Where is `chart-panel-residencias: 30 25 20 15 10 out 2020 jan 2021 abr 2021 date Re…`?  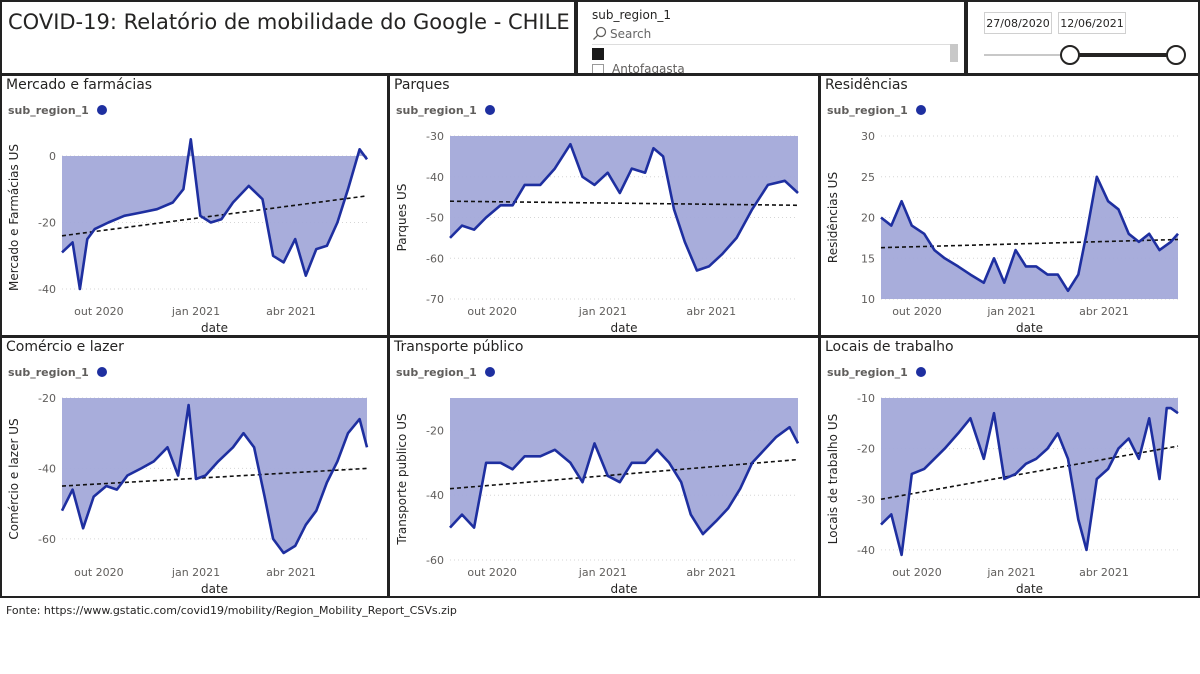 chart-panel-residencias: 30 25 20 15 10 out 2020 jan 2021 abr 2021 date Re… is located at coordinates (1009, 205).